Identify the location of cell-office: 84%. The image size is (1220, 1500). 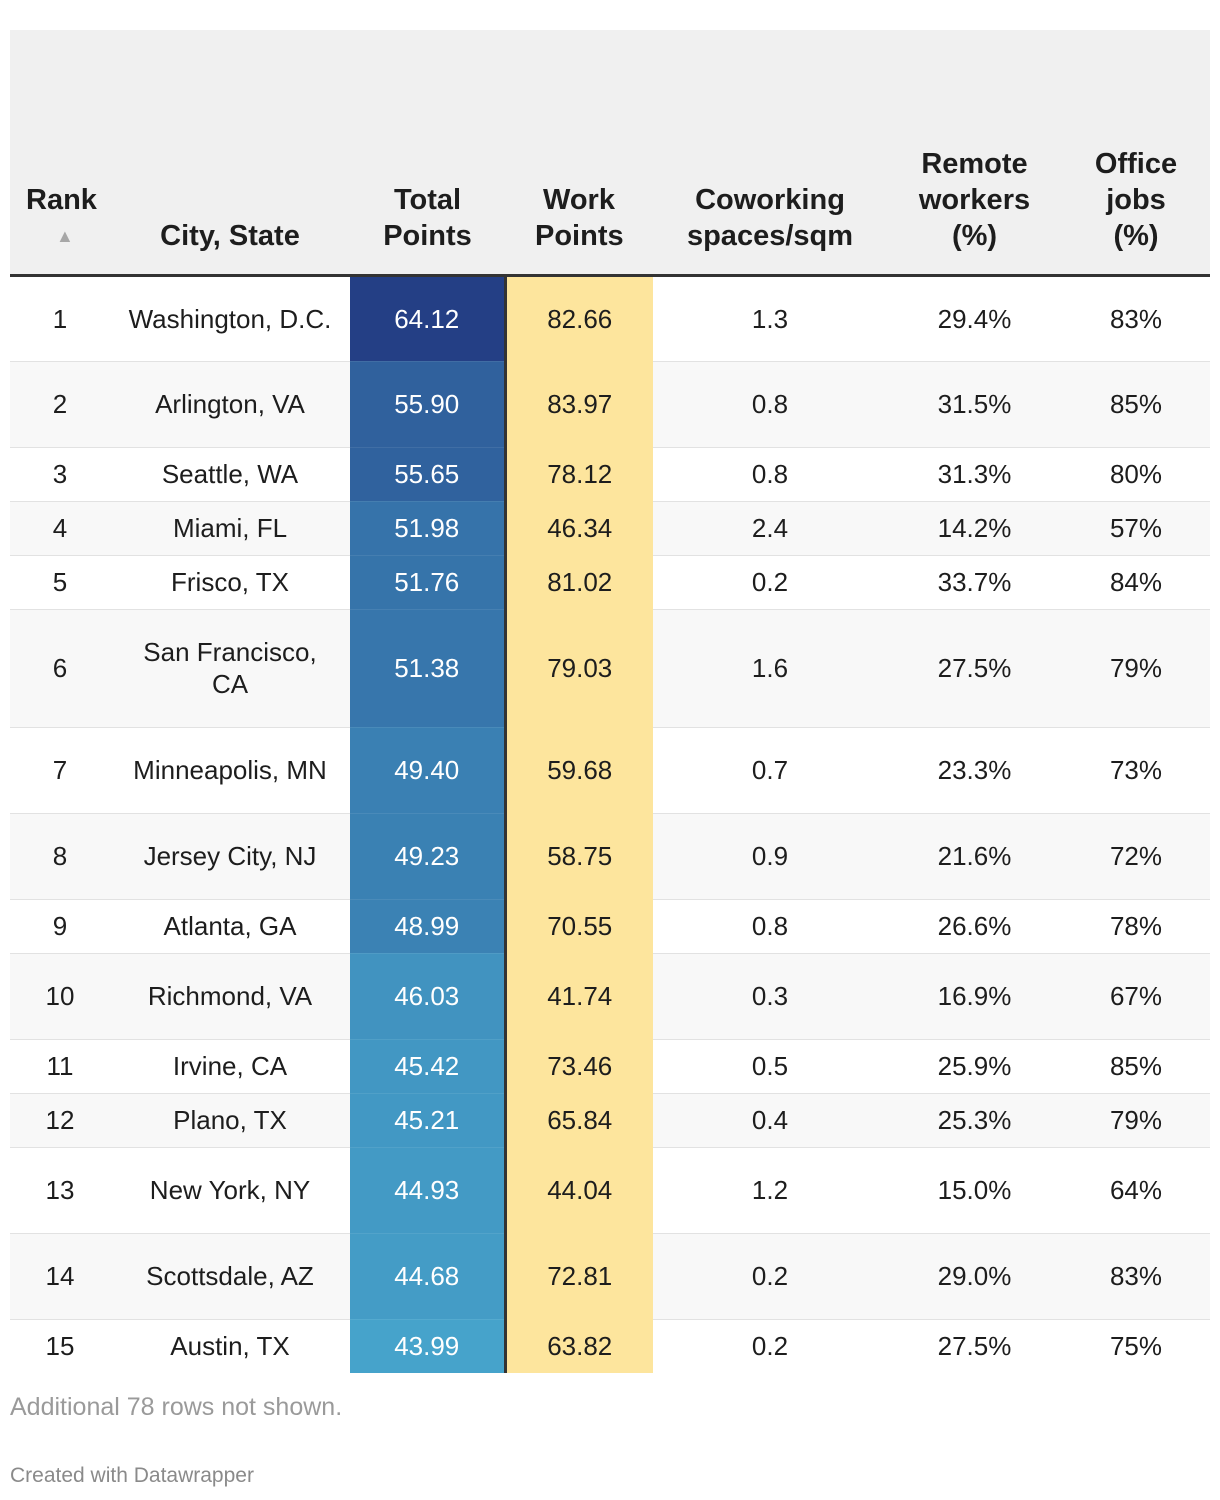
(1136, 582).